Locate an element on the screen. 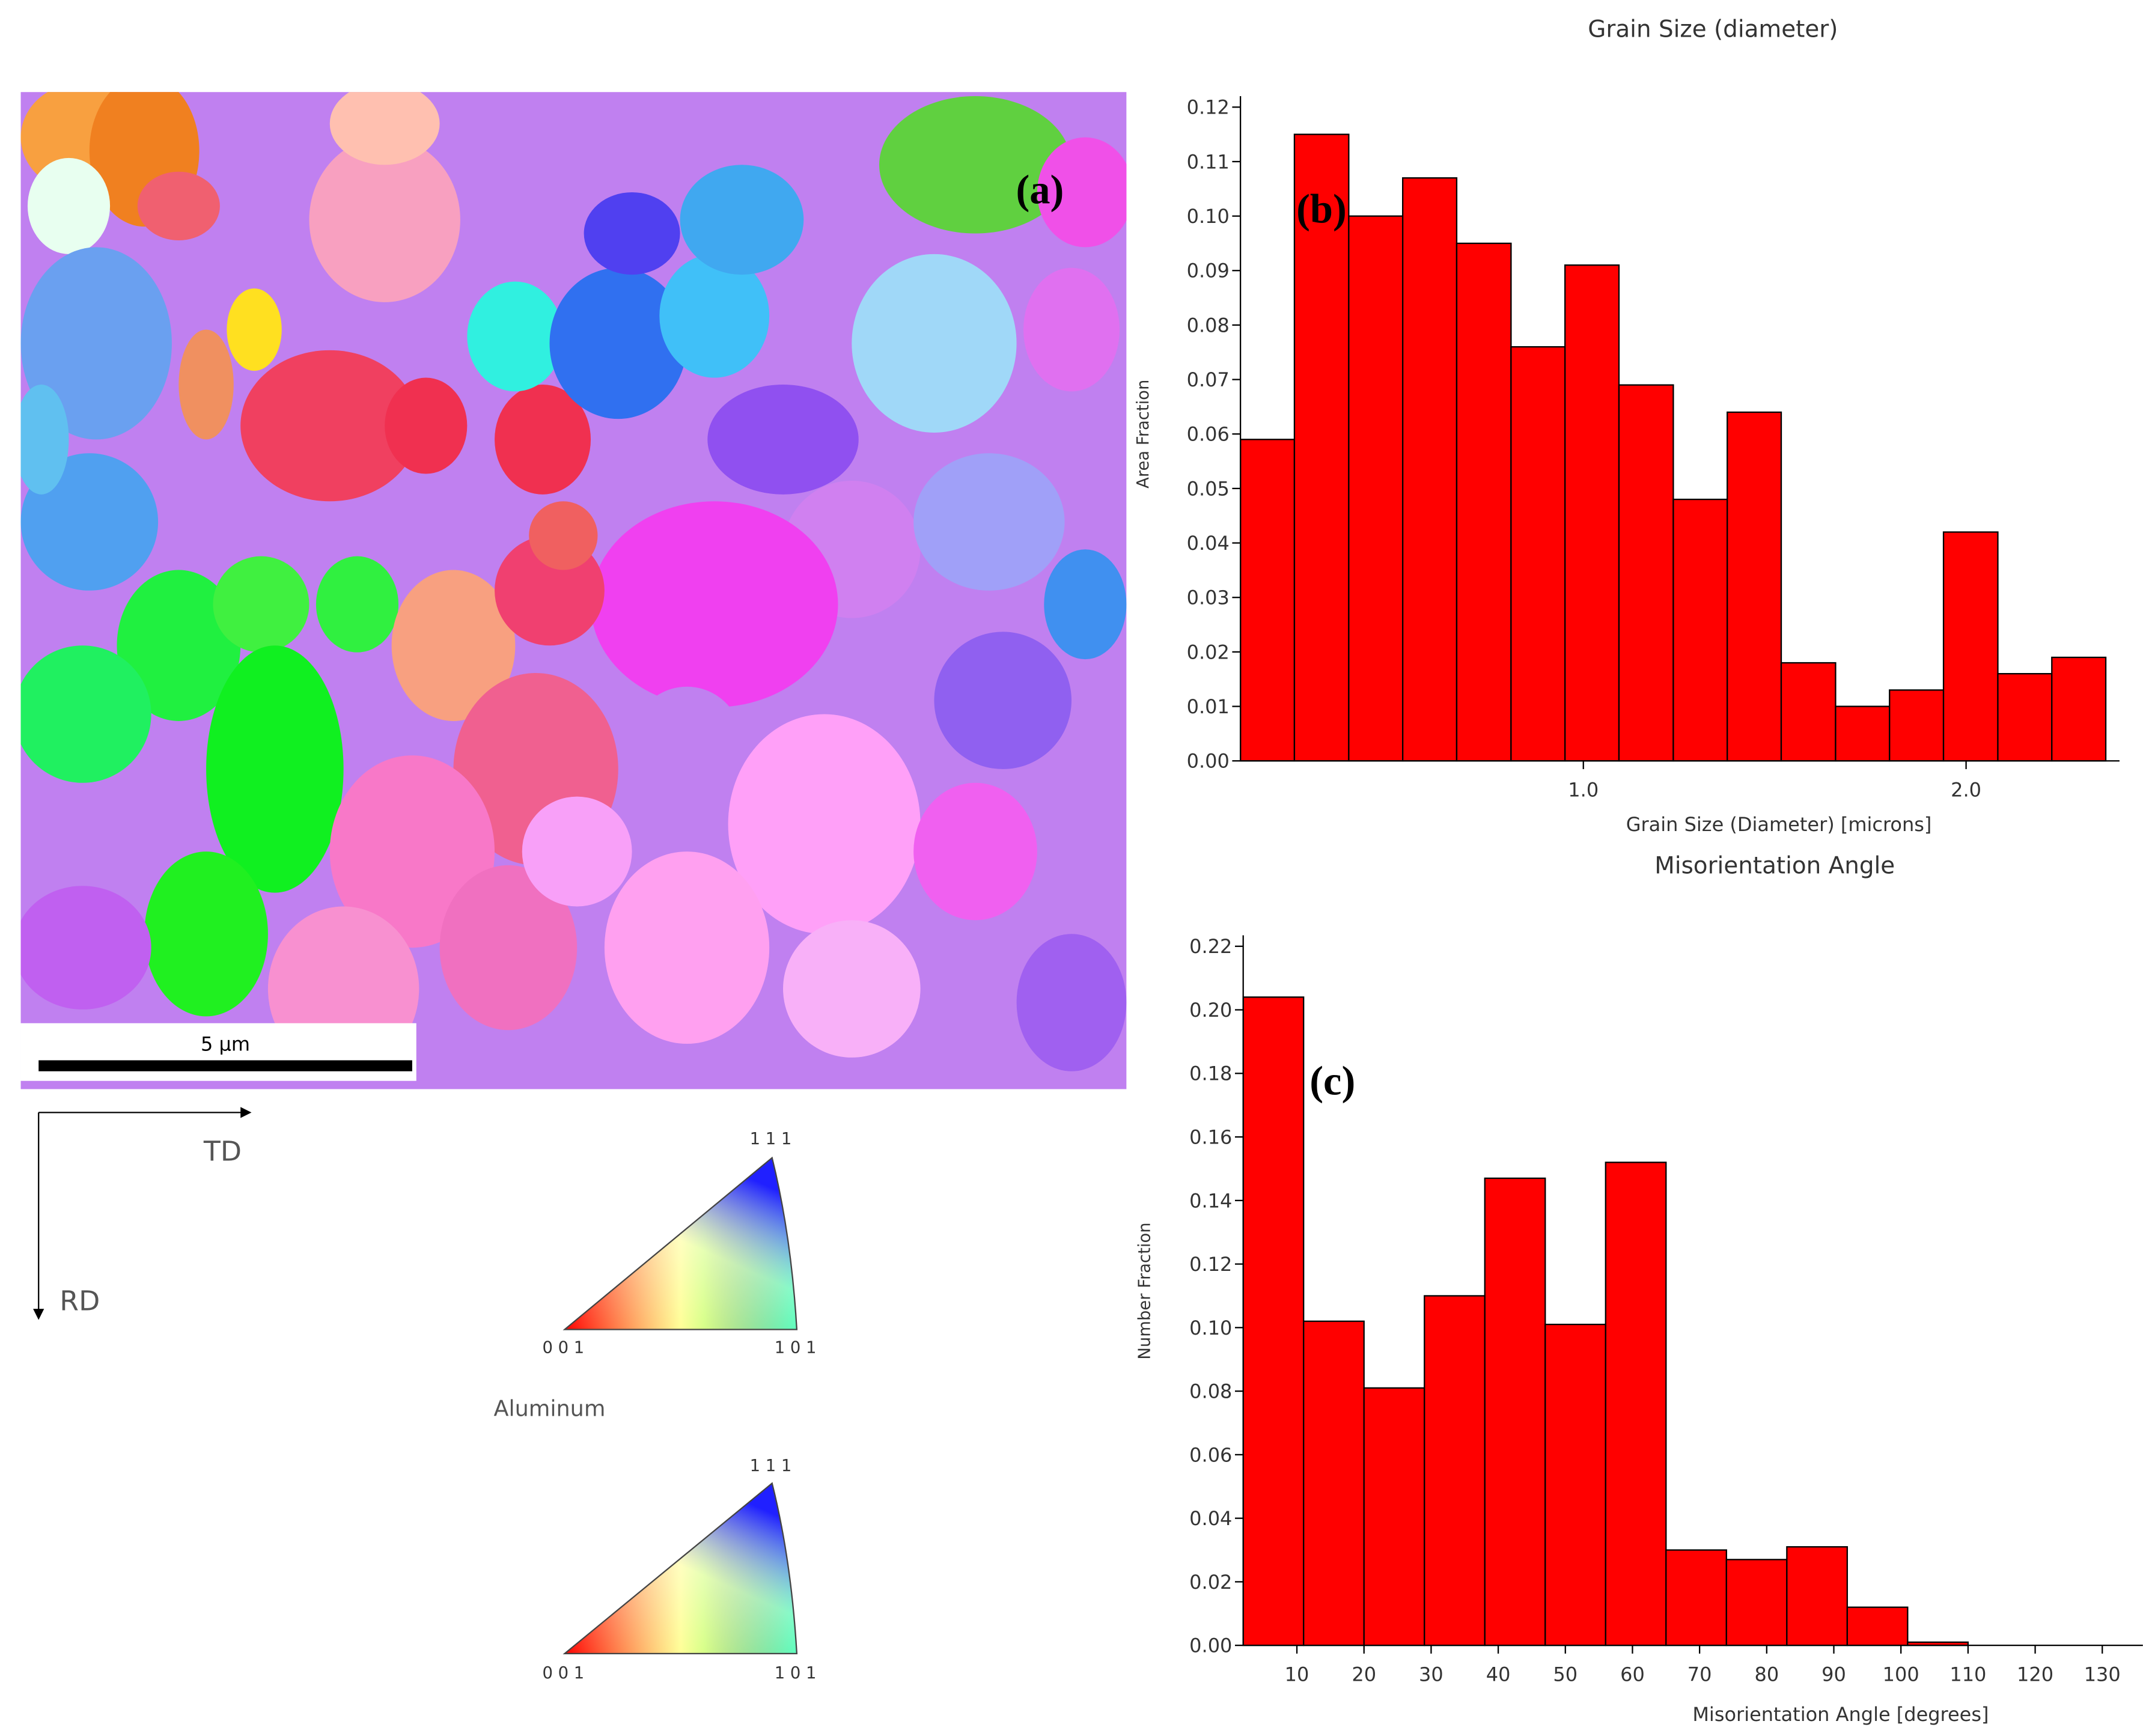 This screenshot has height=1736, width=2143. y-tick-label: 0.20 is located at coordinates (1210, 1010).